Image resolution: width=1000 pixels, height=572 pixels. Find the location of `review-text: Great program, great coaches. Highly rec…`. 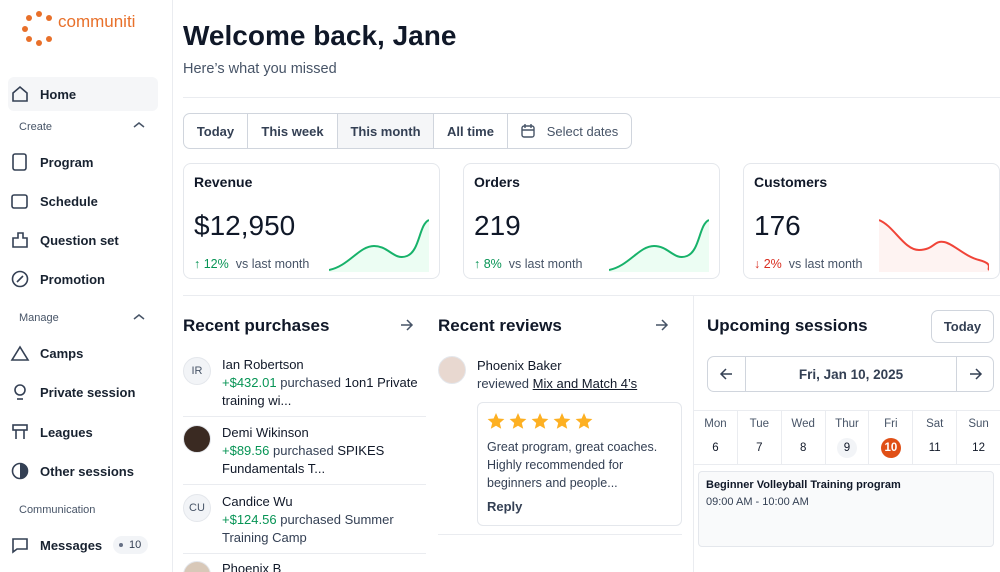

review-text: Great program, great coaches. Highly rec… is located at coordinates (572, 465).